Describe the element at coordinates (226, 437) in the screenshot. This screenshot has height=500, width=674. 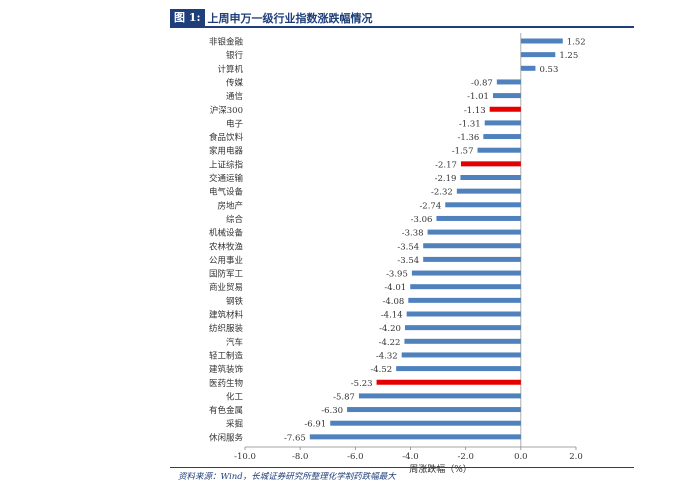
I see `category-label: 休闲服务` at that location.